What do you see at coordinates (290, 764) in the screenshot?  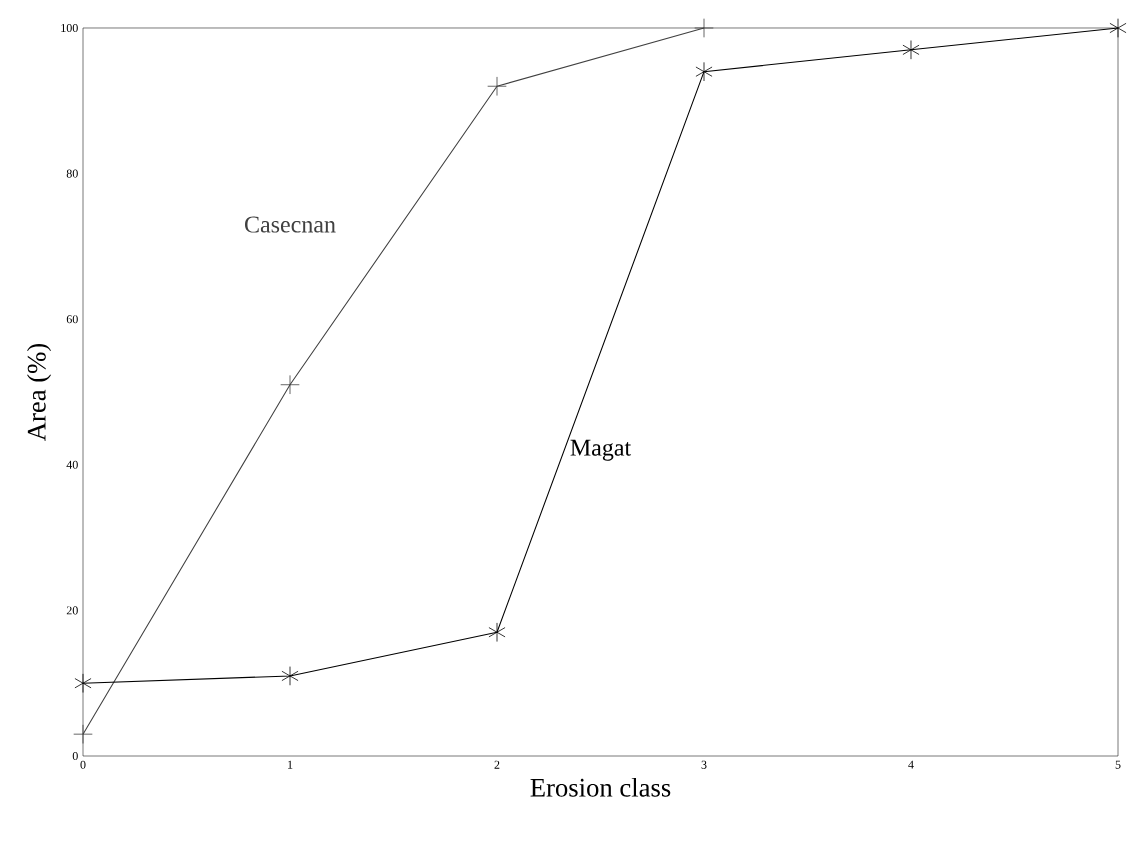 I see `x-tick-label: 1` at bounding box center [290, 764].